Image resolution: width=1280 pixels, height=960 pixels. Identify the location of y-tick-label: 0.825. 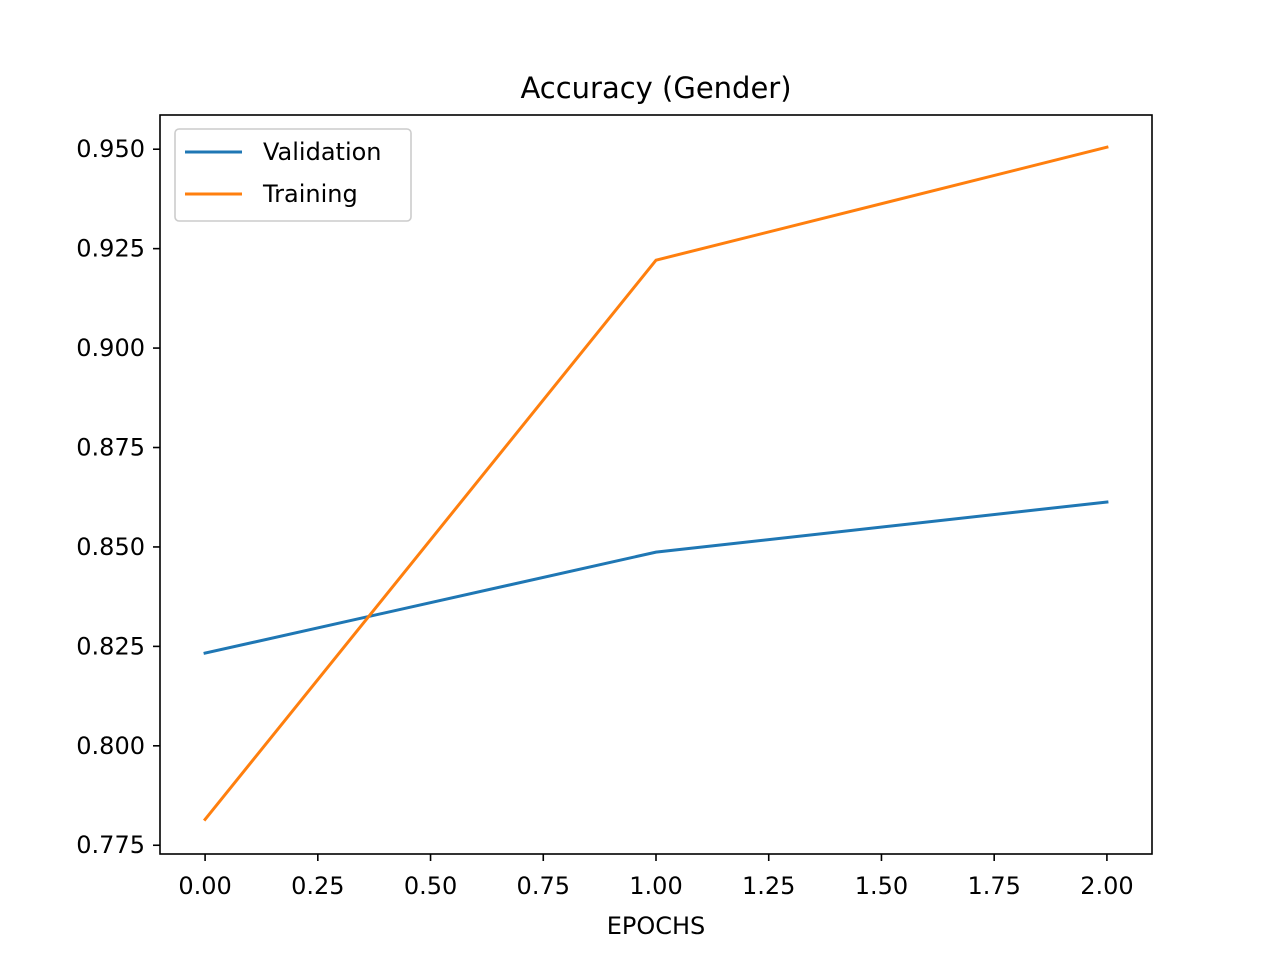
(110, 646).